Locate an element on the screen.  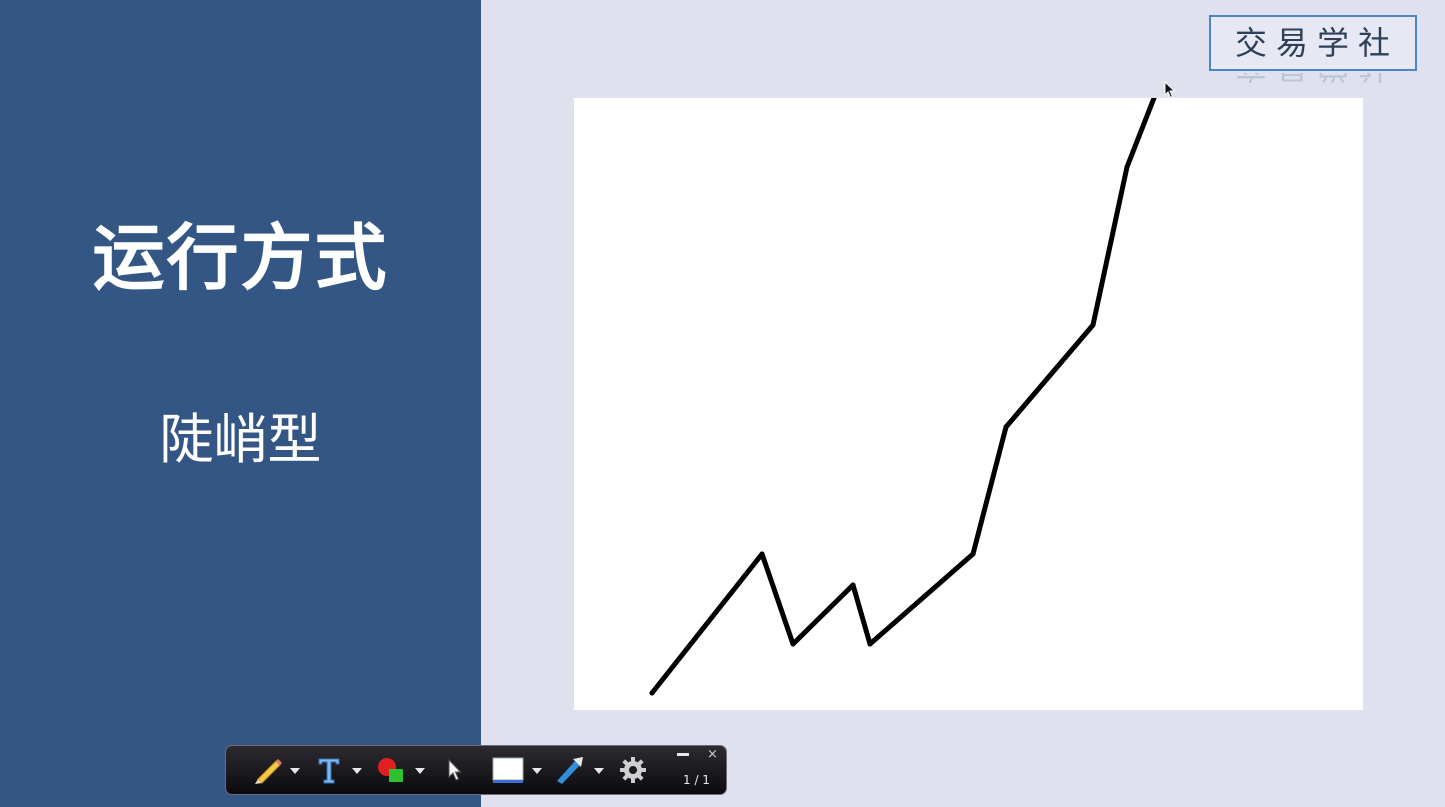
mouse-cursor-icon is located at coordinates (1170, 90).